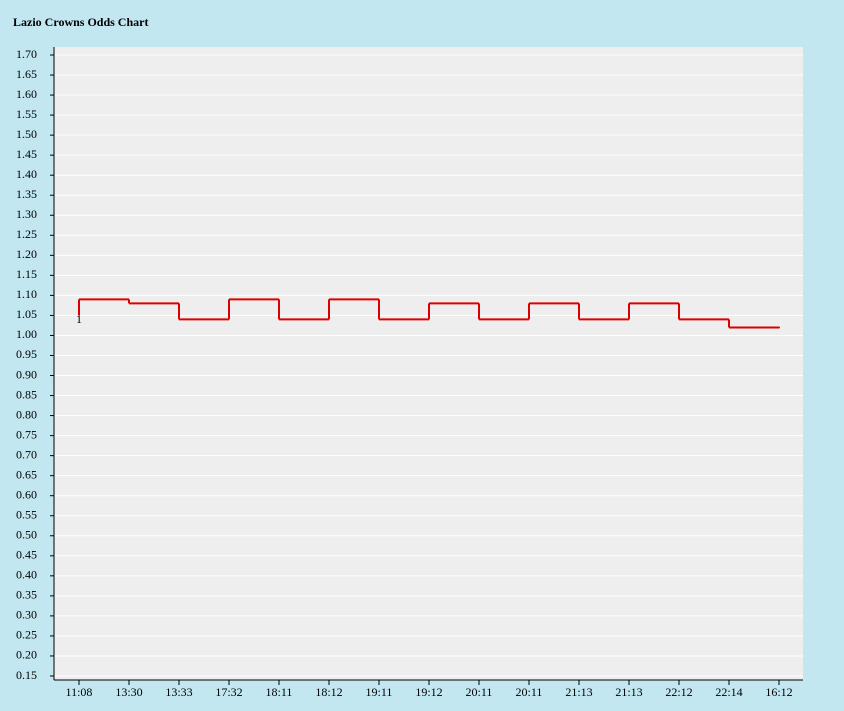 This screenshot has height=711, width=844. I want to click on y-tick-label: 0.80, so click(26, 414).